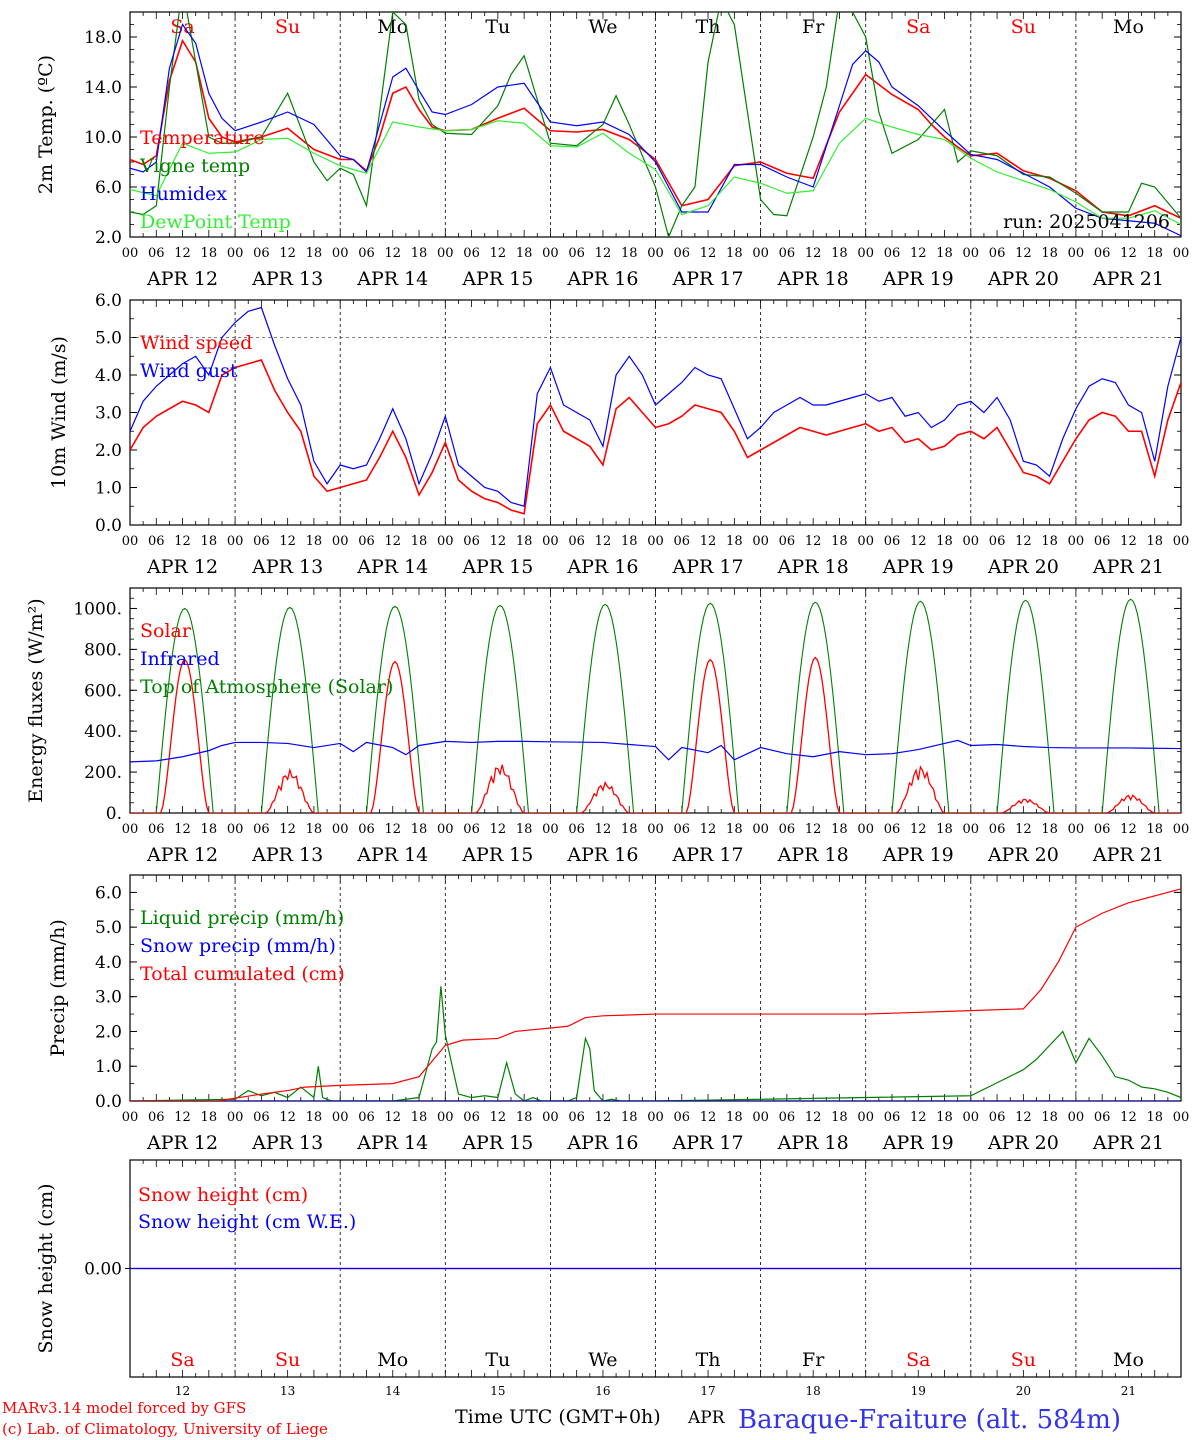  What do you see at coordinates (497, 1391) in the screenshot?
I see `day-number-label: 15` at bounding box center [497, 1391].